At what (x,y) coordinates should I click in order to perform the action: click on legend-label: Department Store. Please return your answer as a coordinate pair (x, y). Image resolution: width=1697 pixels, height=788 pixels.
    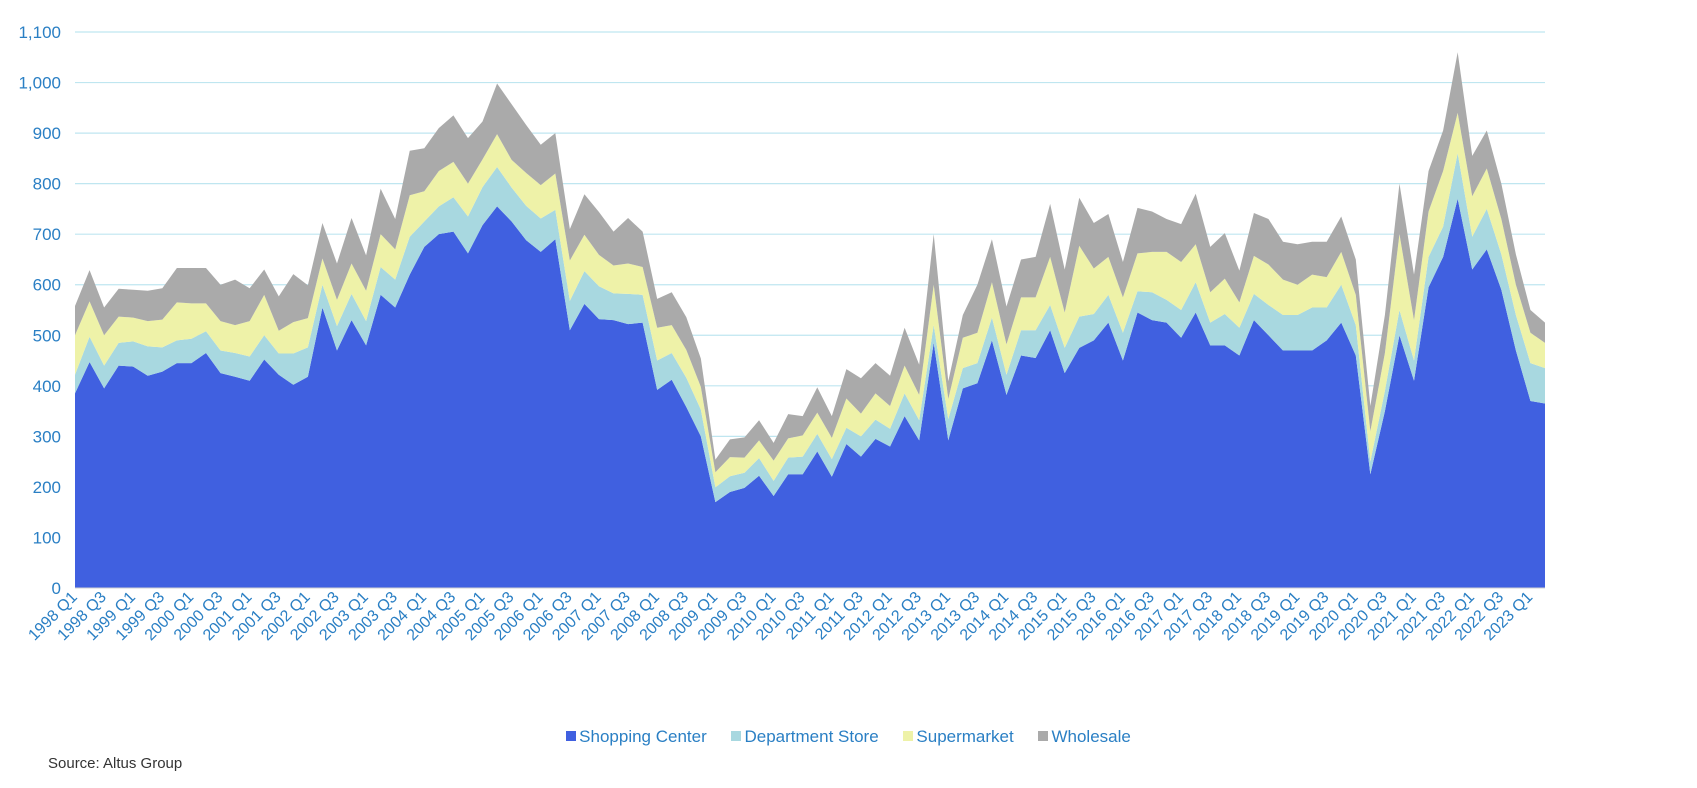
    Looking at the image, I should click on (811, 736).